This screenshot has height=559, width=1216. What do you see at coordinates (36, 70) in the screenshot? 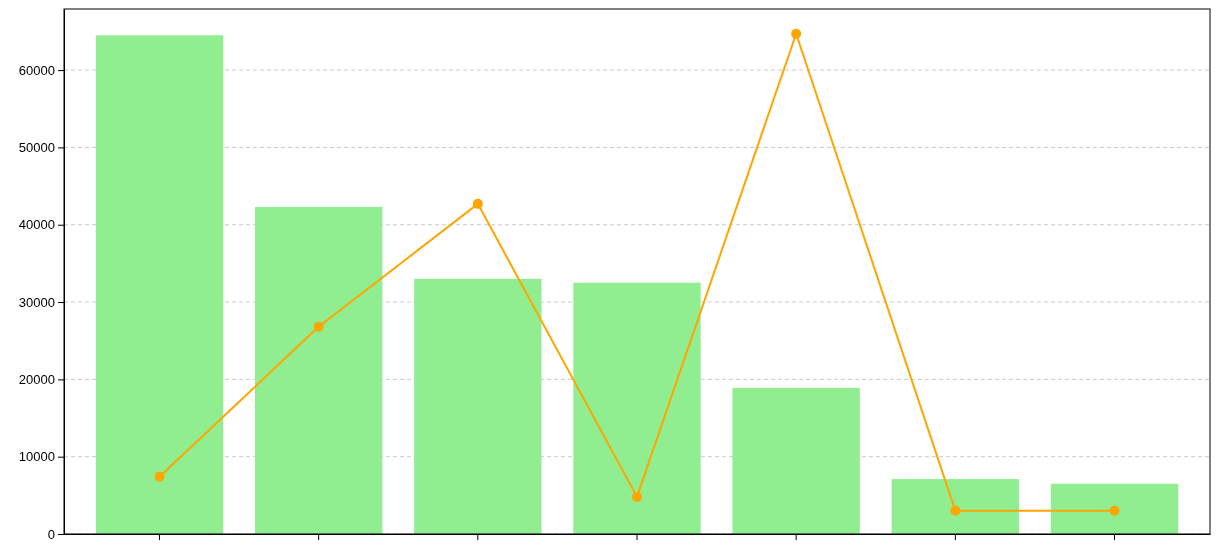
I see `y-tick-label: 60000` at bounding box center [36, 70].